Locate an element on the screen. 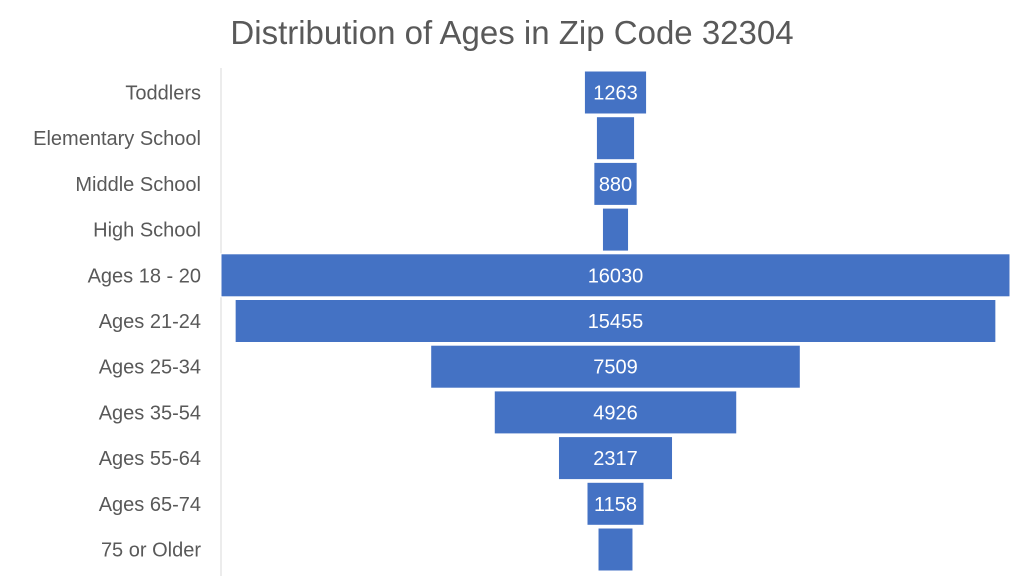  category-label: 75 or Older is located at coordinates (151, 551).